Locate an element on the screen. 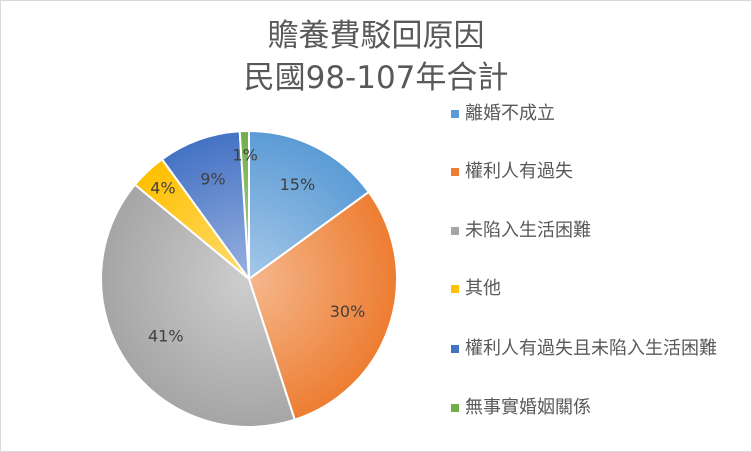 The image size is (752, 452). legend-label: 無事實婚姻關係 is located at coordinates (528, 407).